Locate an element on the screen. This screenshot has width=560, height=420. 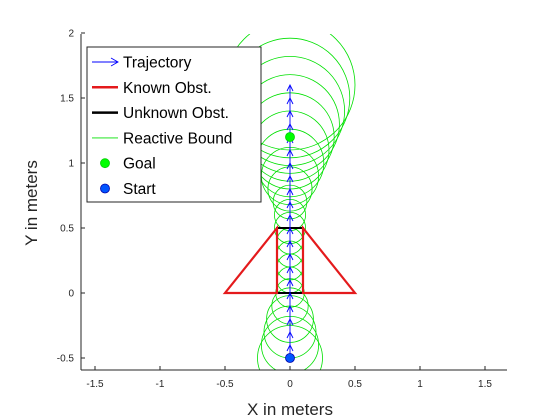
x-tick-label: 1.5 is located at coordinates (485, 384).